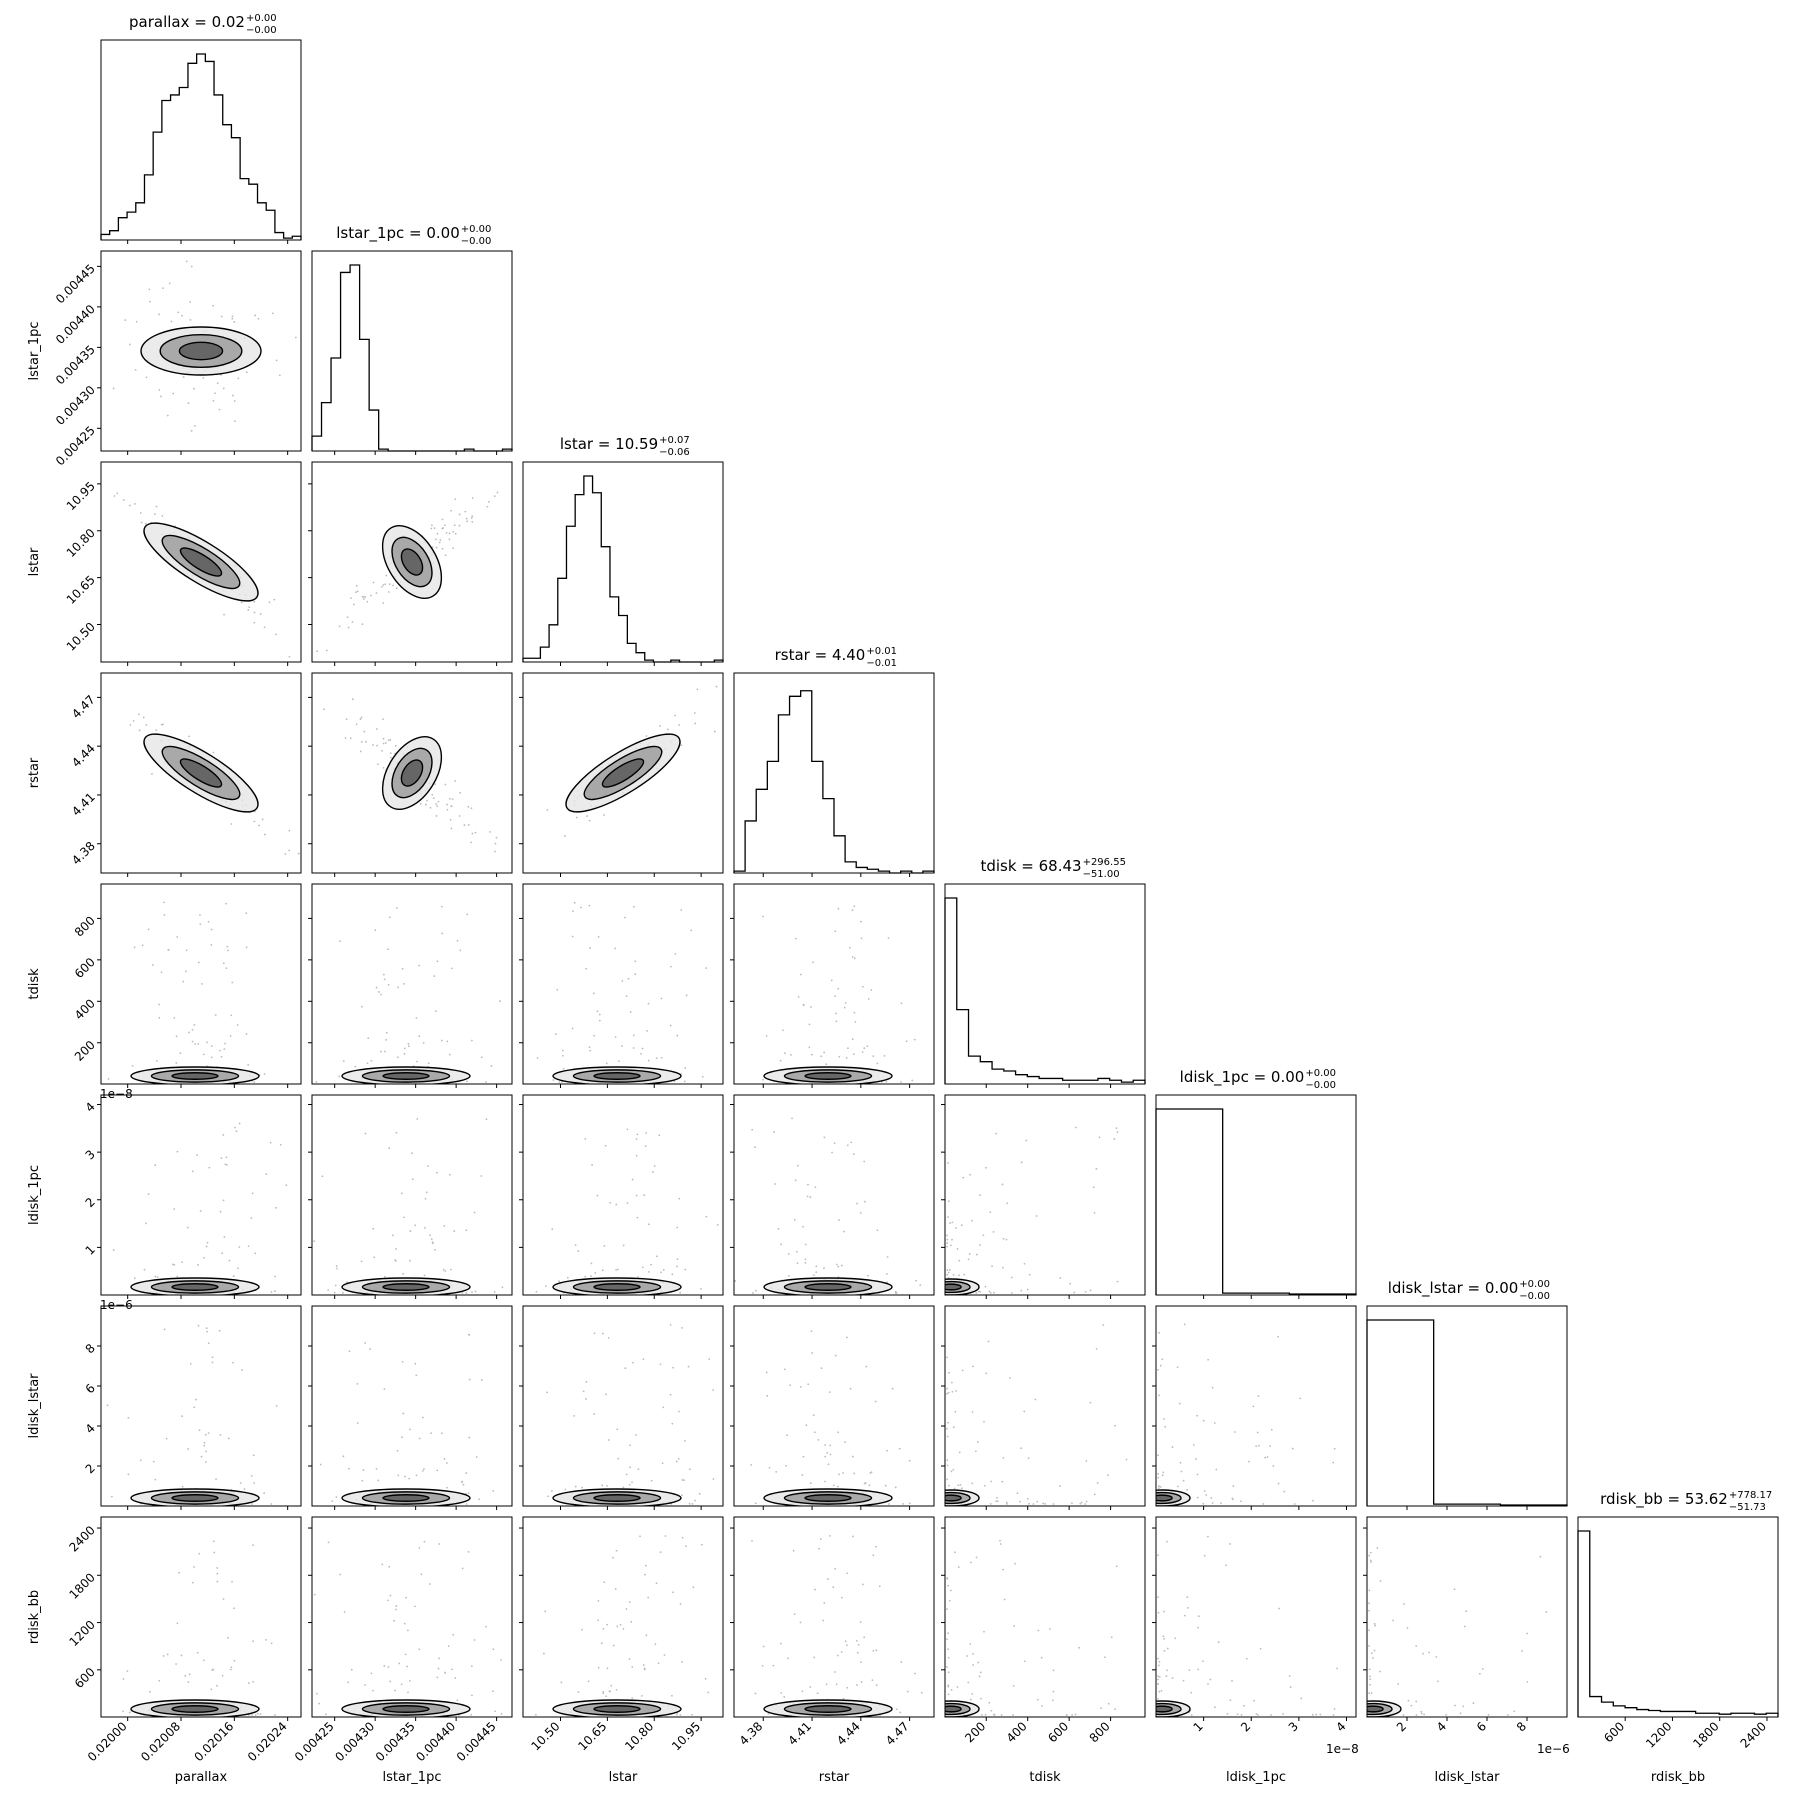 The width and height of the screenshot is (1809, 1809). What do you see at coordinates (639, 1736) in the screenshot?
I see `x-tick-label: 10.80` at bounding box center [639, 1736].